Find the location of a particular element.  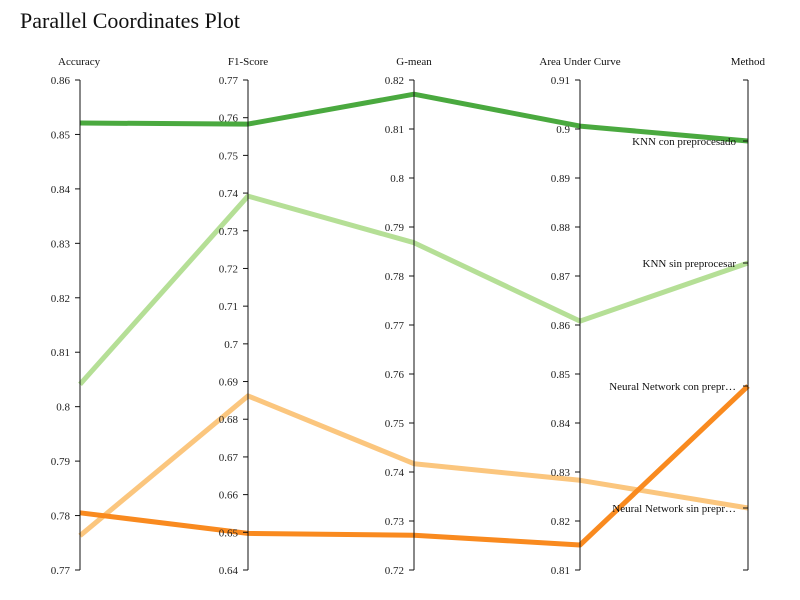

tick-label: 0.65 is located at coordinates (229, 533).